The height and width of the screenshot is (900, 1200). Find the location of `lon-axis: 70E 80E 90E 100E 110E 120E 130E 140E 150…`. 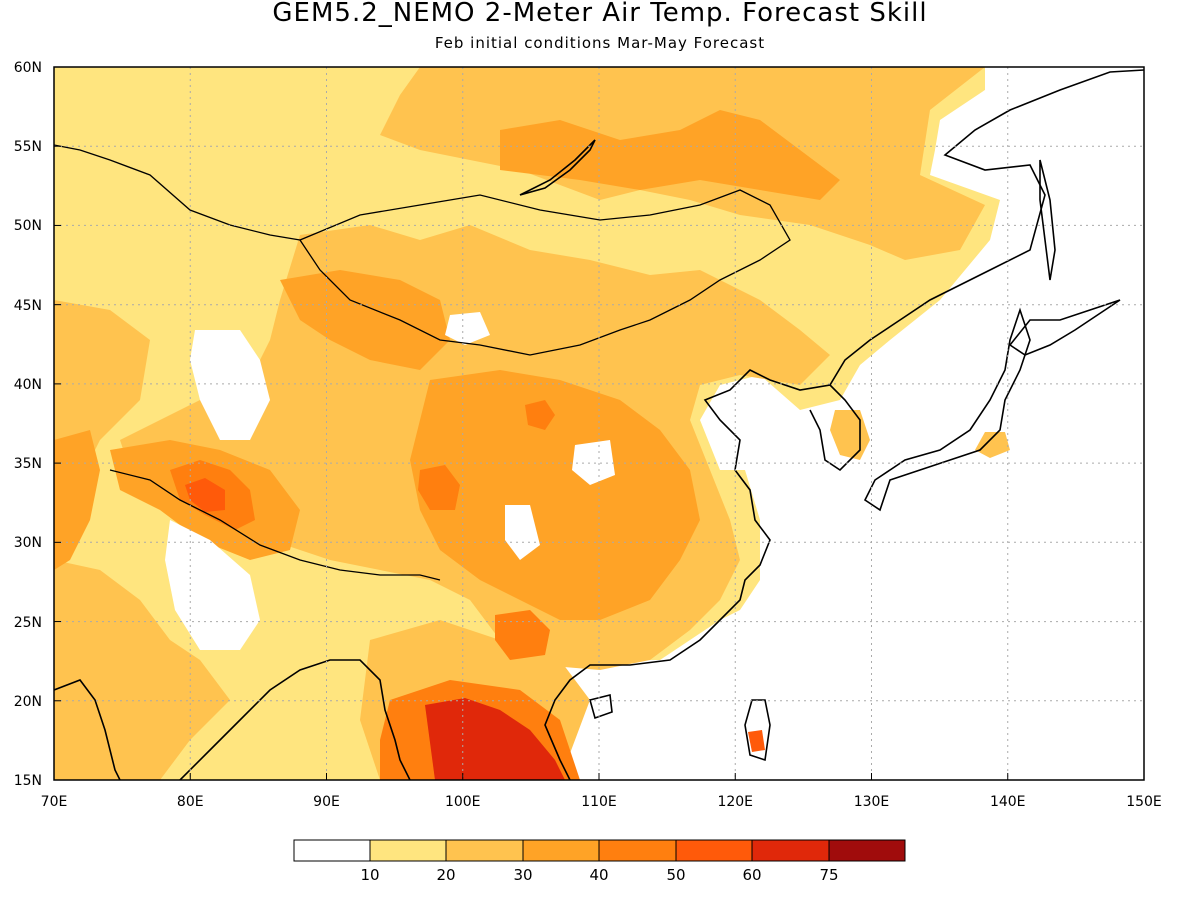

lon-axis: 70E 80E 90E 100E 110E 120E 130E 140E 150… is located at coordinates (601, 802).